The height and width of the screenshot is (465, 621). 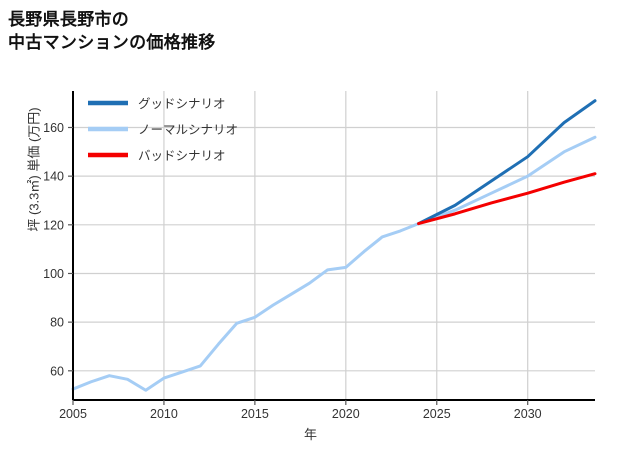 What do you see at coordinates (346, 414) in the screenshot?
I see `x-tick-label: 2020` at bounding box center [346, 414].